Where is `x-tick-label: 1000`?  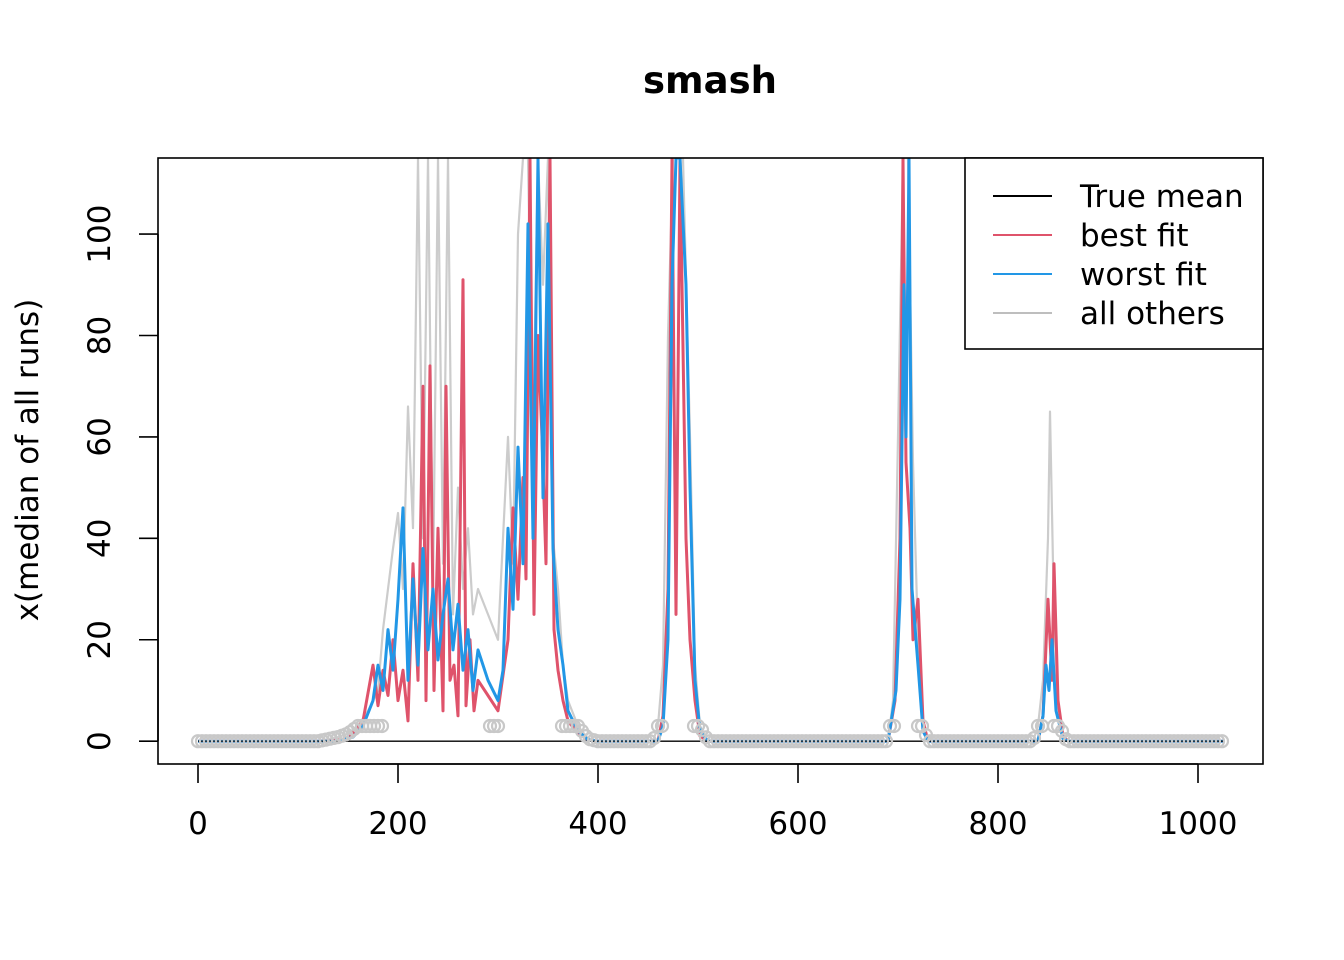 x-tick-label: 1000 is located at coordinates (1198, 824).